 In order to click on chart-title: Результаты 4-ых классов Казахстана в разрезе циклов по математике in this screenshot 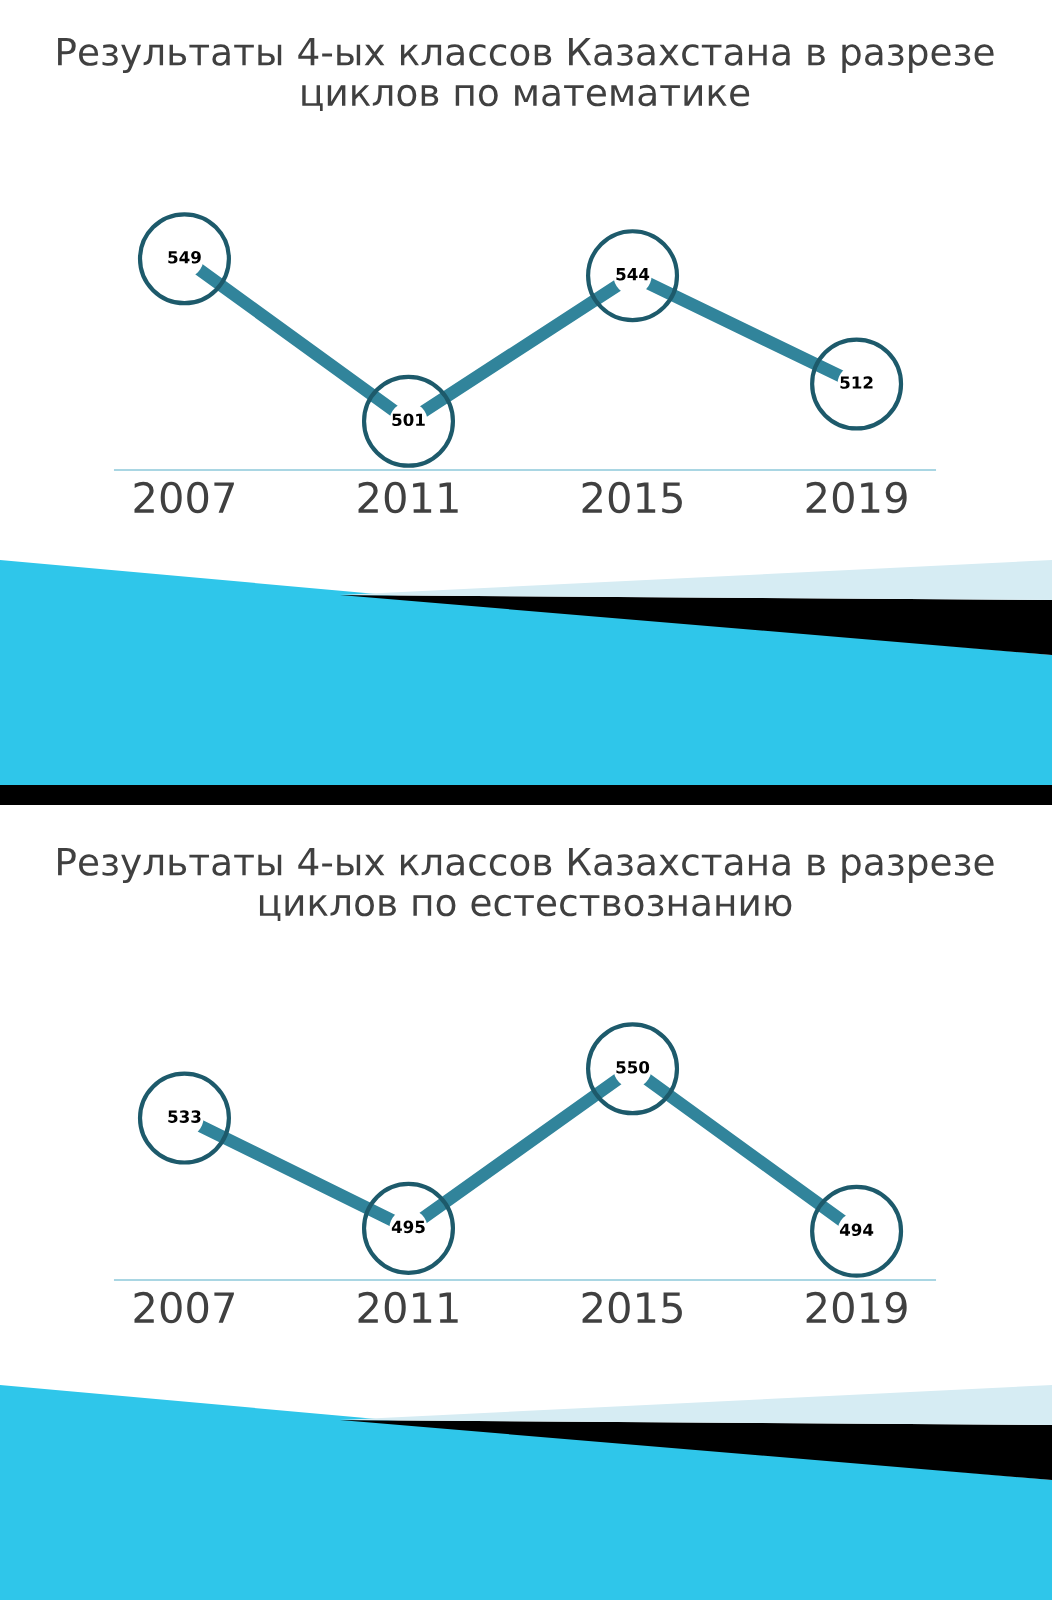, I will do `click(526, 74)`.